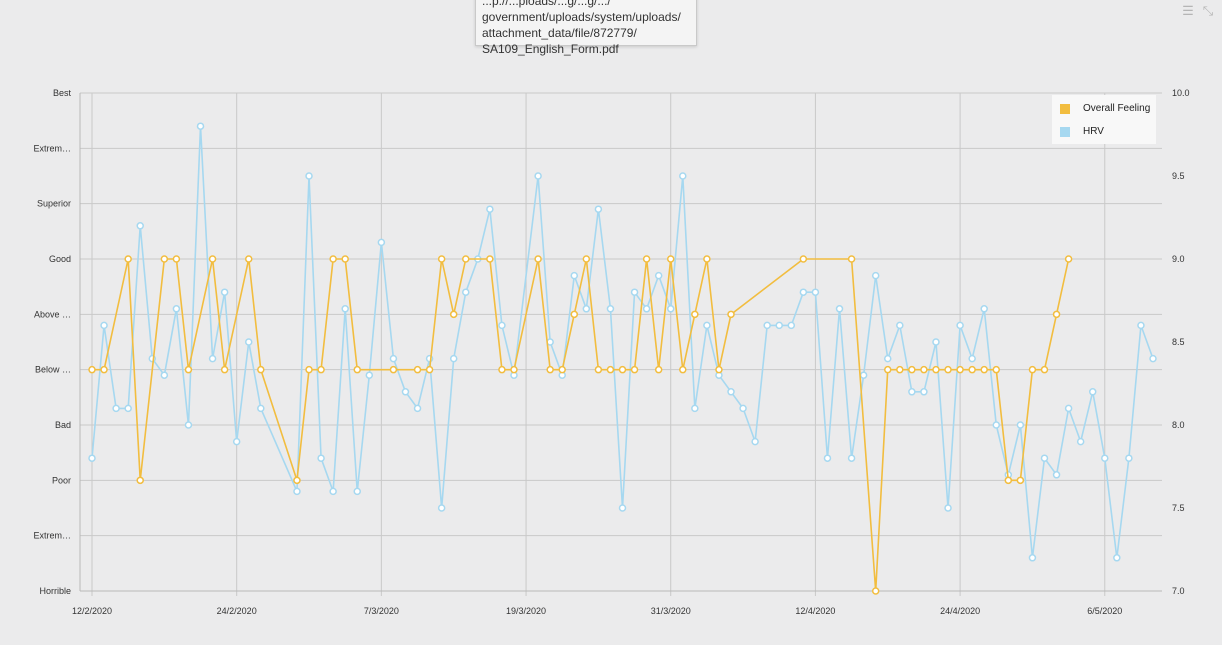  What do you see at coordinates (550, 49) in the screenshot?
I see `tooltip-line: SA109_English_Form.pdf` at bounding box center [550, 49].